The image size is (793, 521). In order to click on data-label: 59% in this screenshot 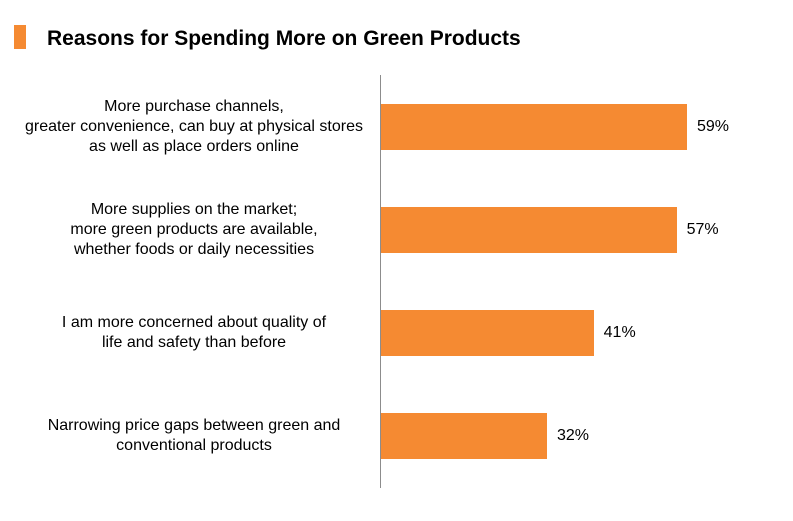, I will do `click(713, 126)`.